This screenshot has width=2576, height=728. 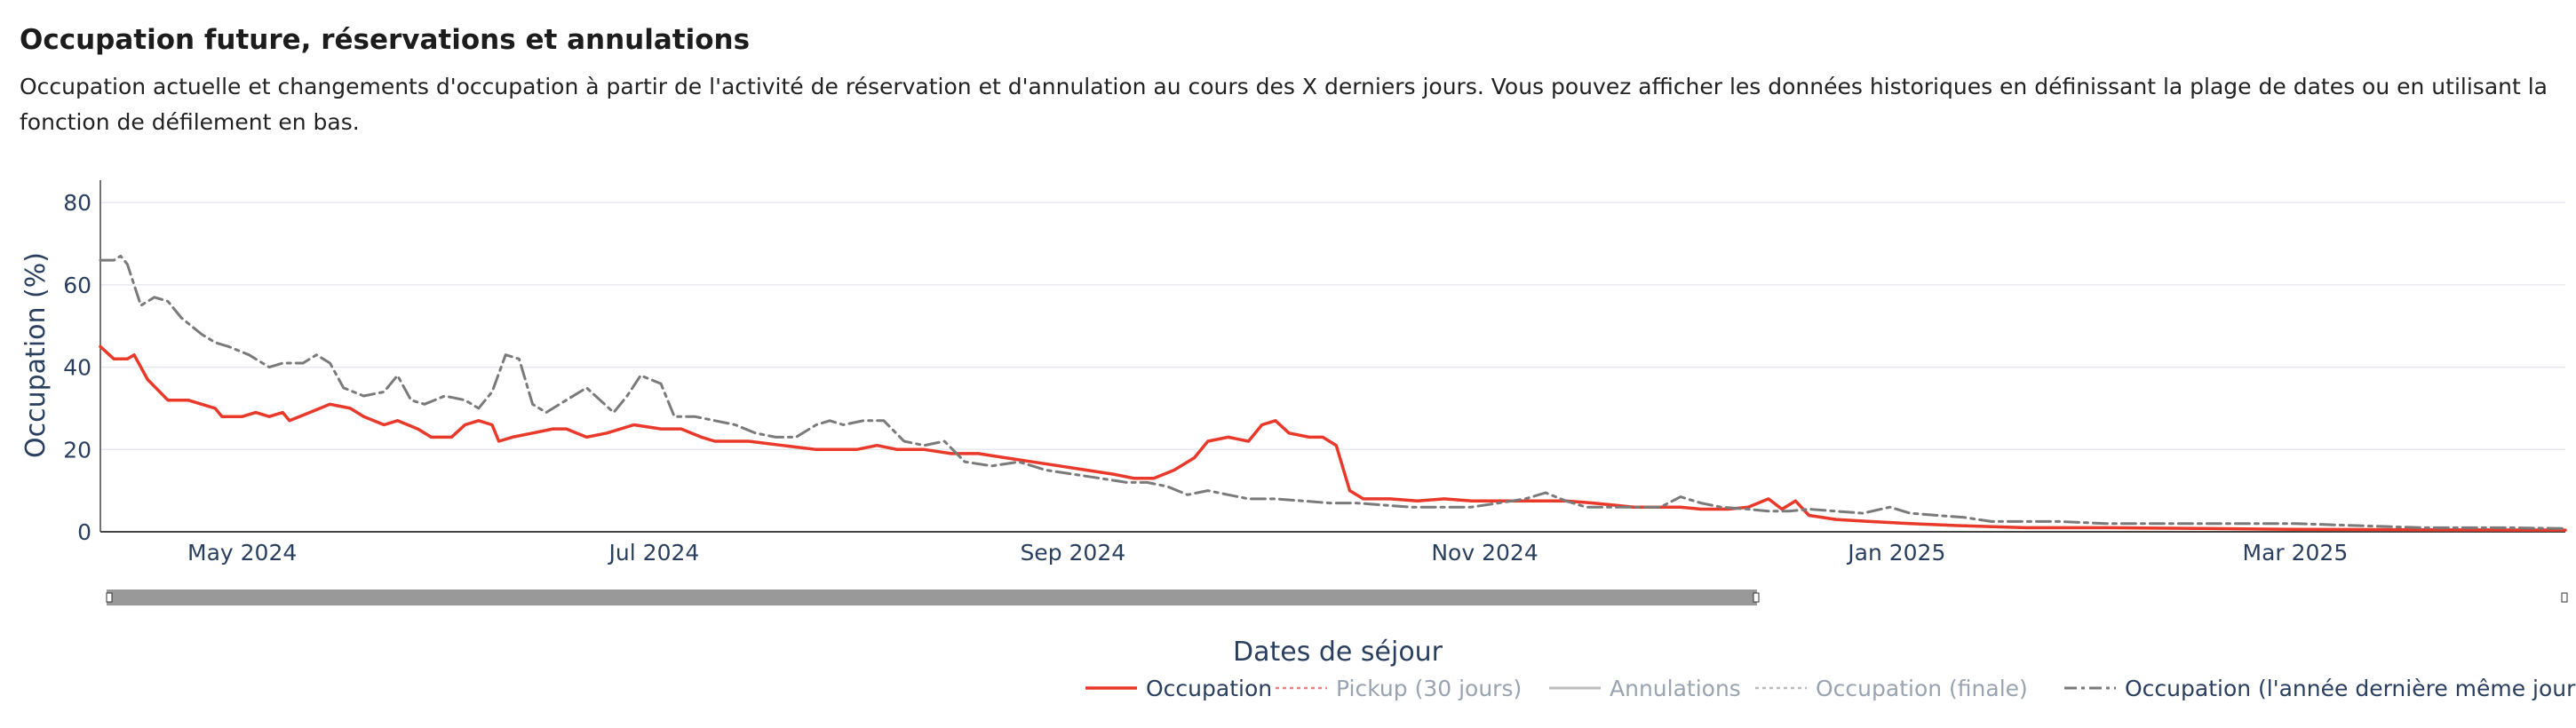 I want to click on legend-label: Occupation (l'année dernière même jour), so click(x=2350, y=688).